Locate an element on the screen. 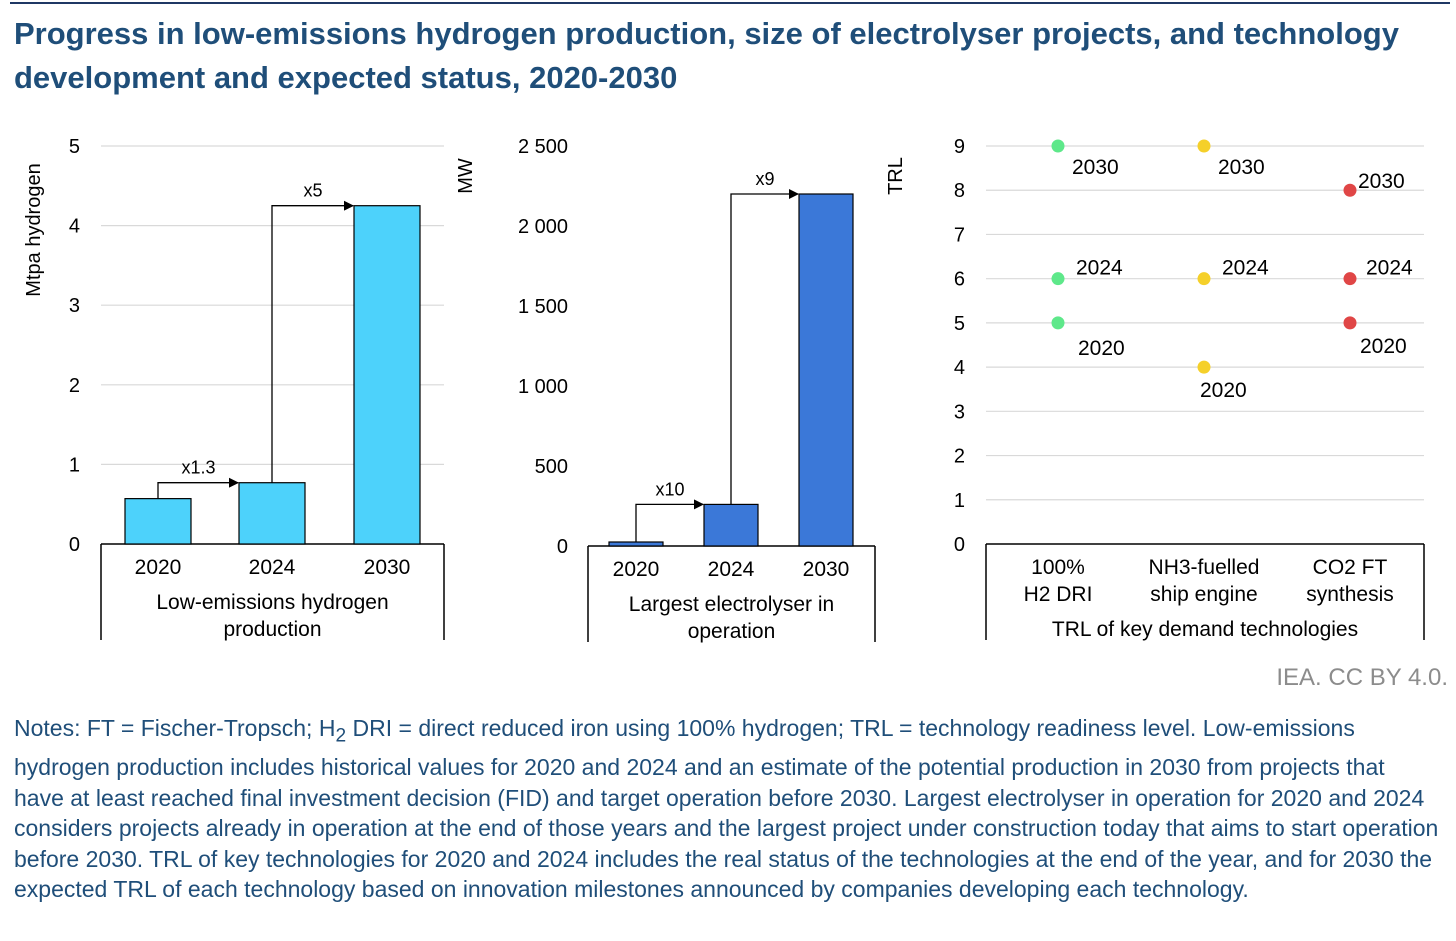  hydrogen-y-tick-label: 3 is located at coordinates (74, 306).